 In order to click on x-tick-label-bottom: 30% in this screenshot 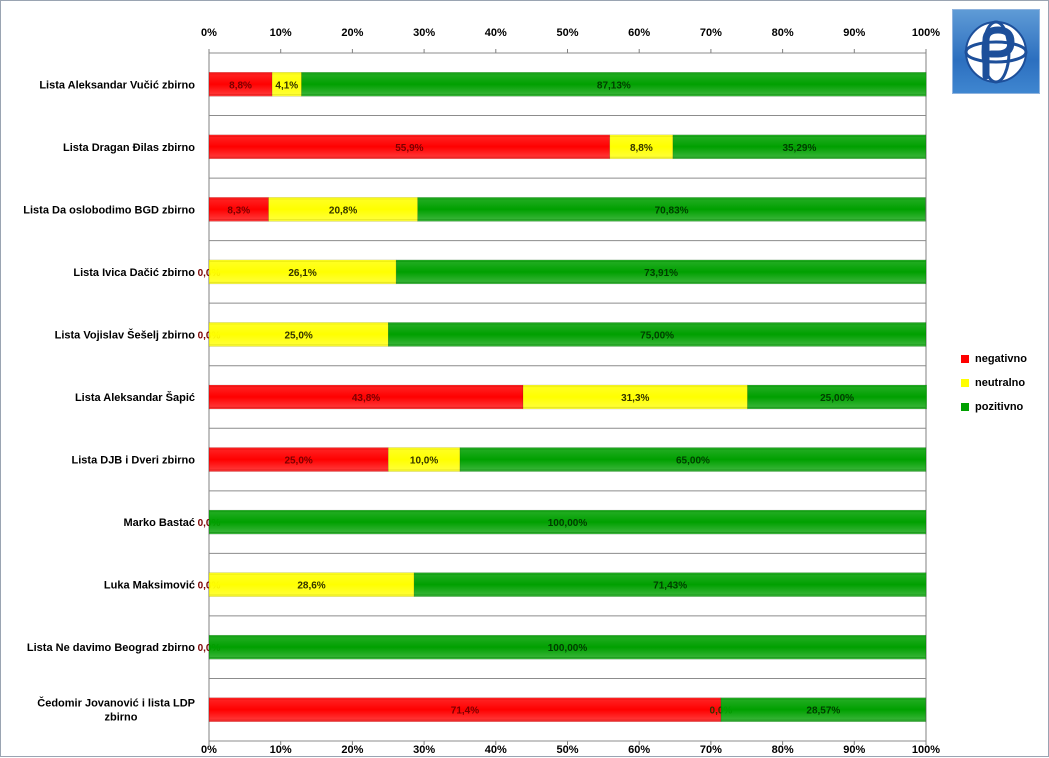, I will do `click(424, 750)`.